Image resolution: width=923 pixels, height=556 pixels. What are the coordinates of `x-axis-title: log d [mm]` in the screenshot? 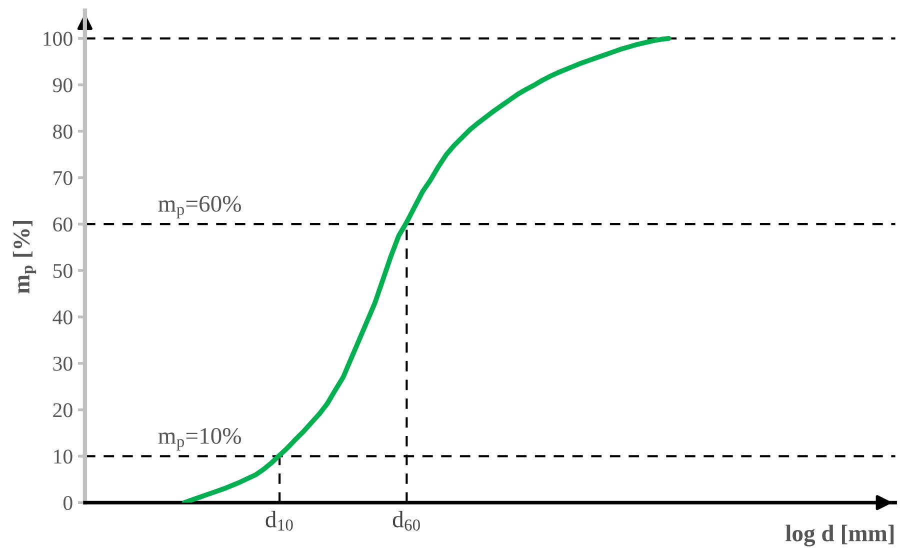 It's located at (840, 535).